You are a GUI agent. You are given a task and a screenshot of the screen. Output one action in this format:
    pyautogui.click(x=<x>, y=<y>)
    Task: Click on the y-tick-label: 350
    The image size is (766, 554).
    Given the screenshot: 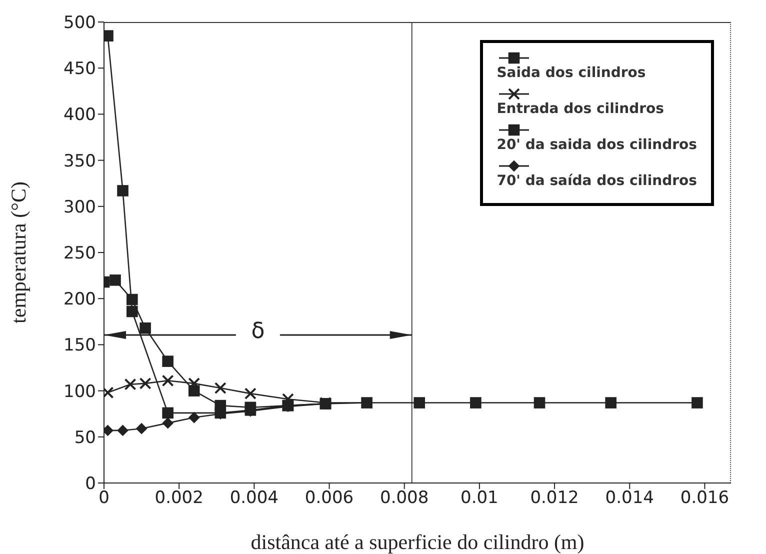 What is the action you would take?
    pyautogui.click(x=80, y=161)
    